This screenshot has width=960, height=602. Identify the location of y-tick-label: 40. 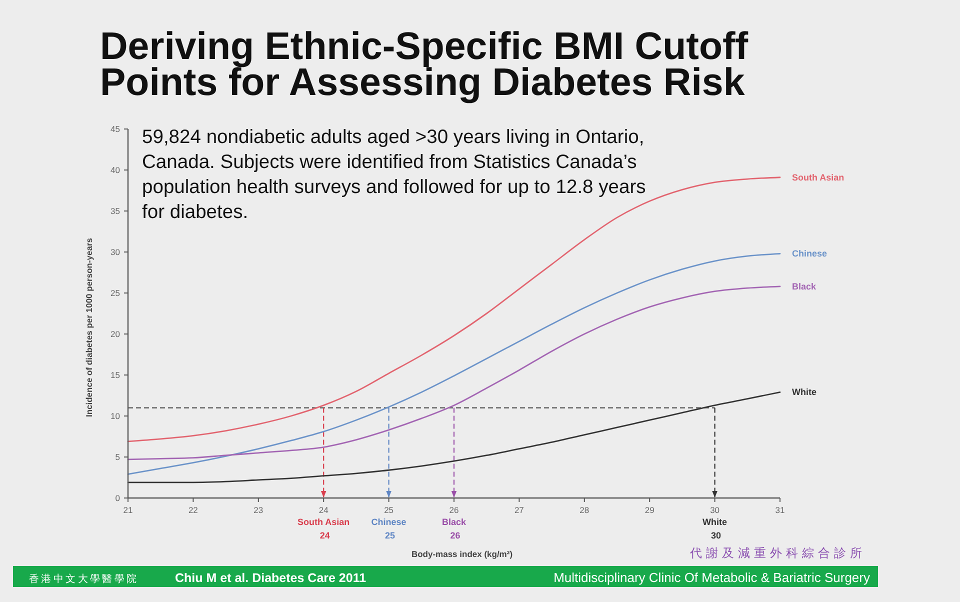
(115, 170).